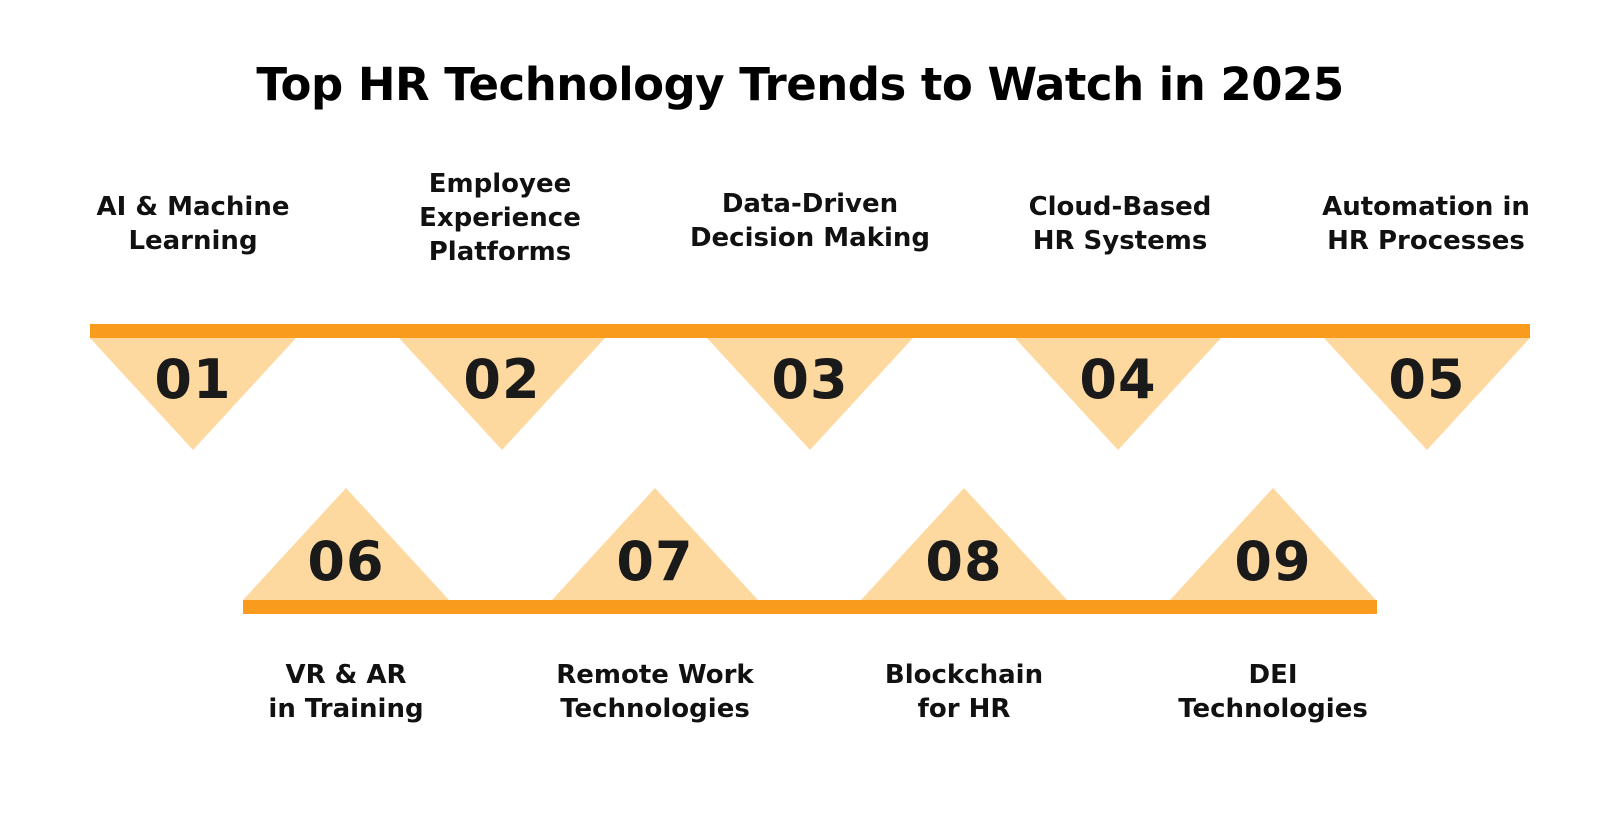  I want to click on top-timeline-bar, so click(810, 331).